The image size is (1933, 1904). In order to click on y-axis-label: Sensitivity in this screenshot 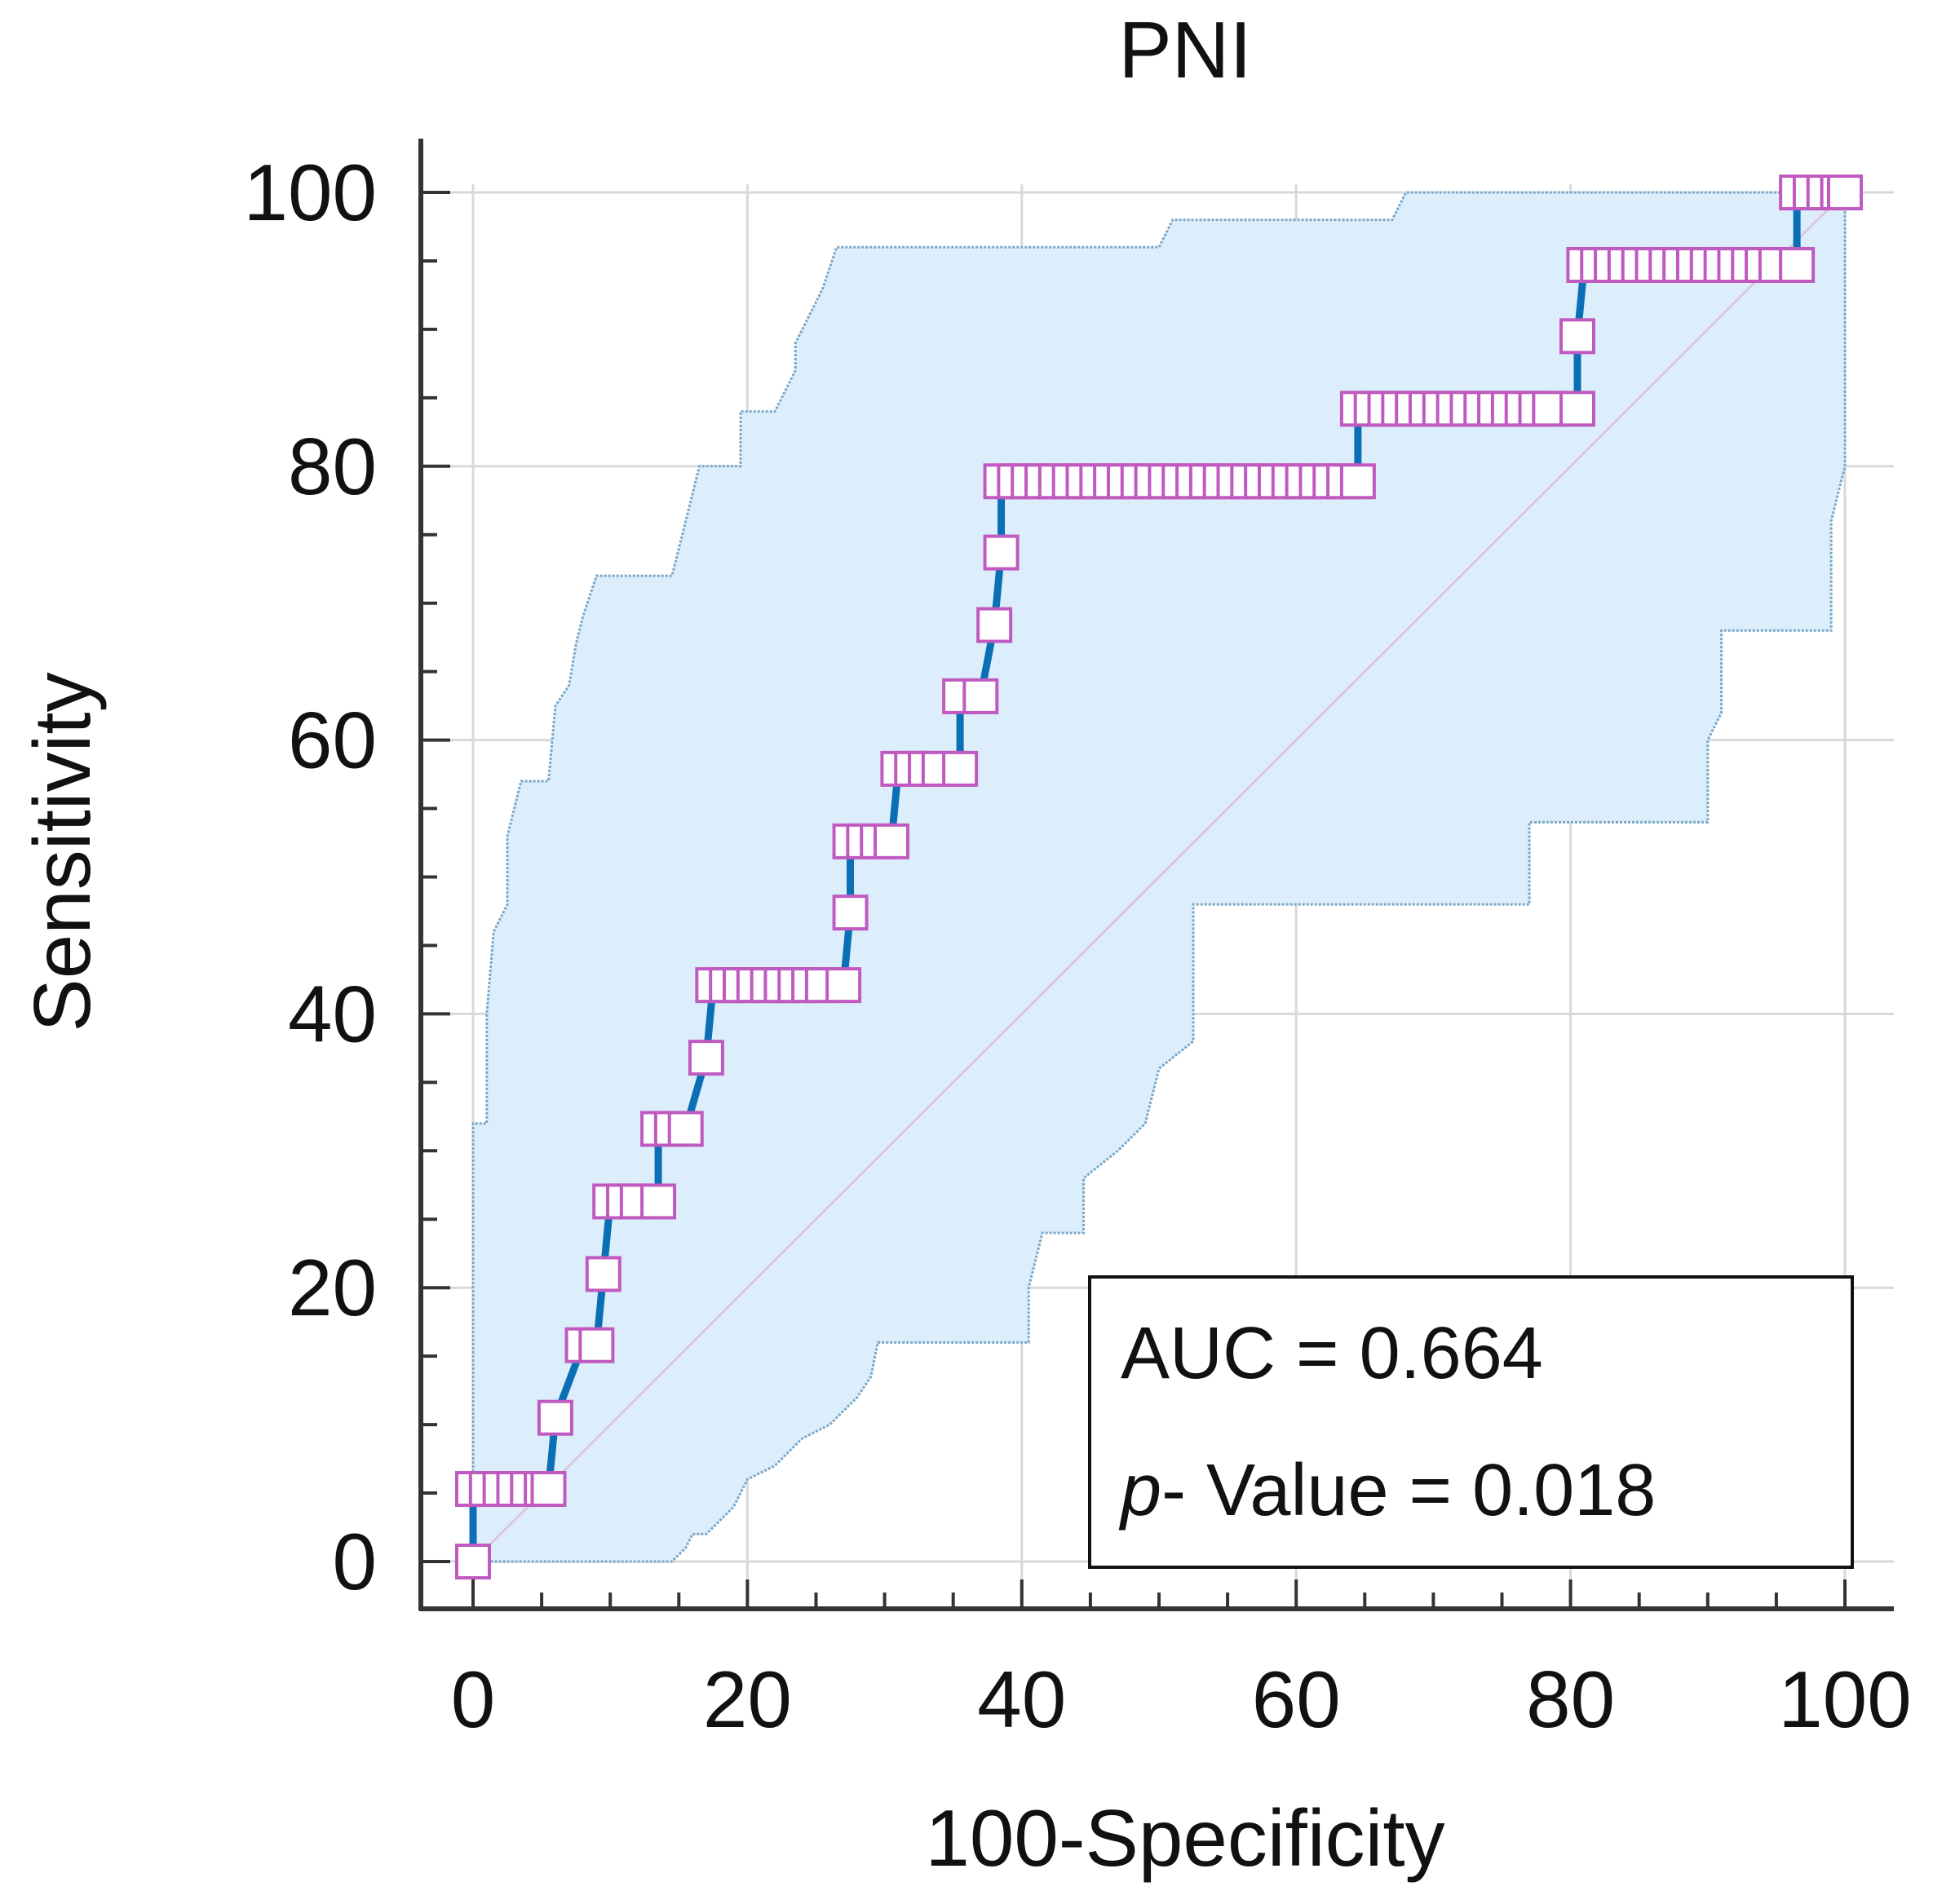, I will do `click(62, 852)`.